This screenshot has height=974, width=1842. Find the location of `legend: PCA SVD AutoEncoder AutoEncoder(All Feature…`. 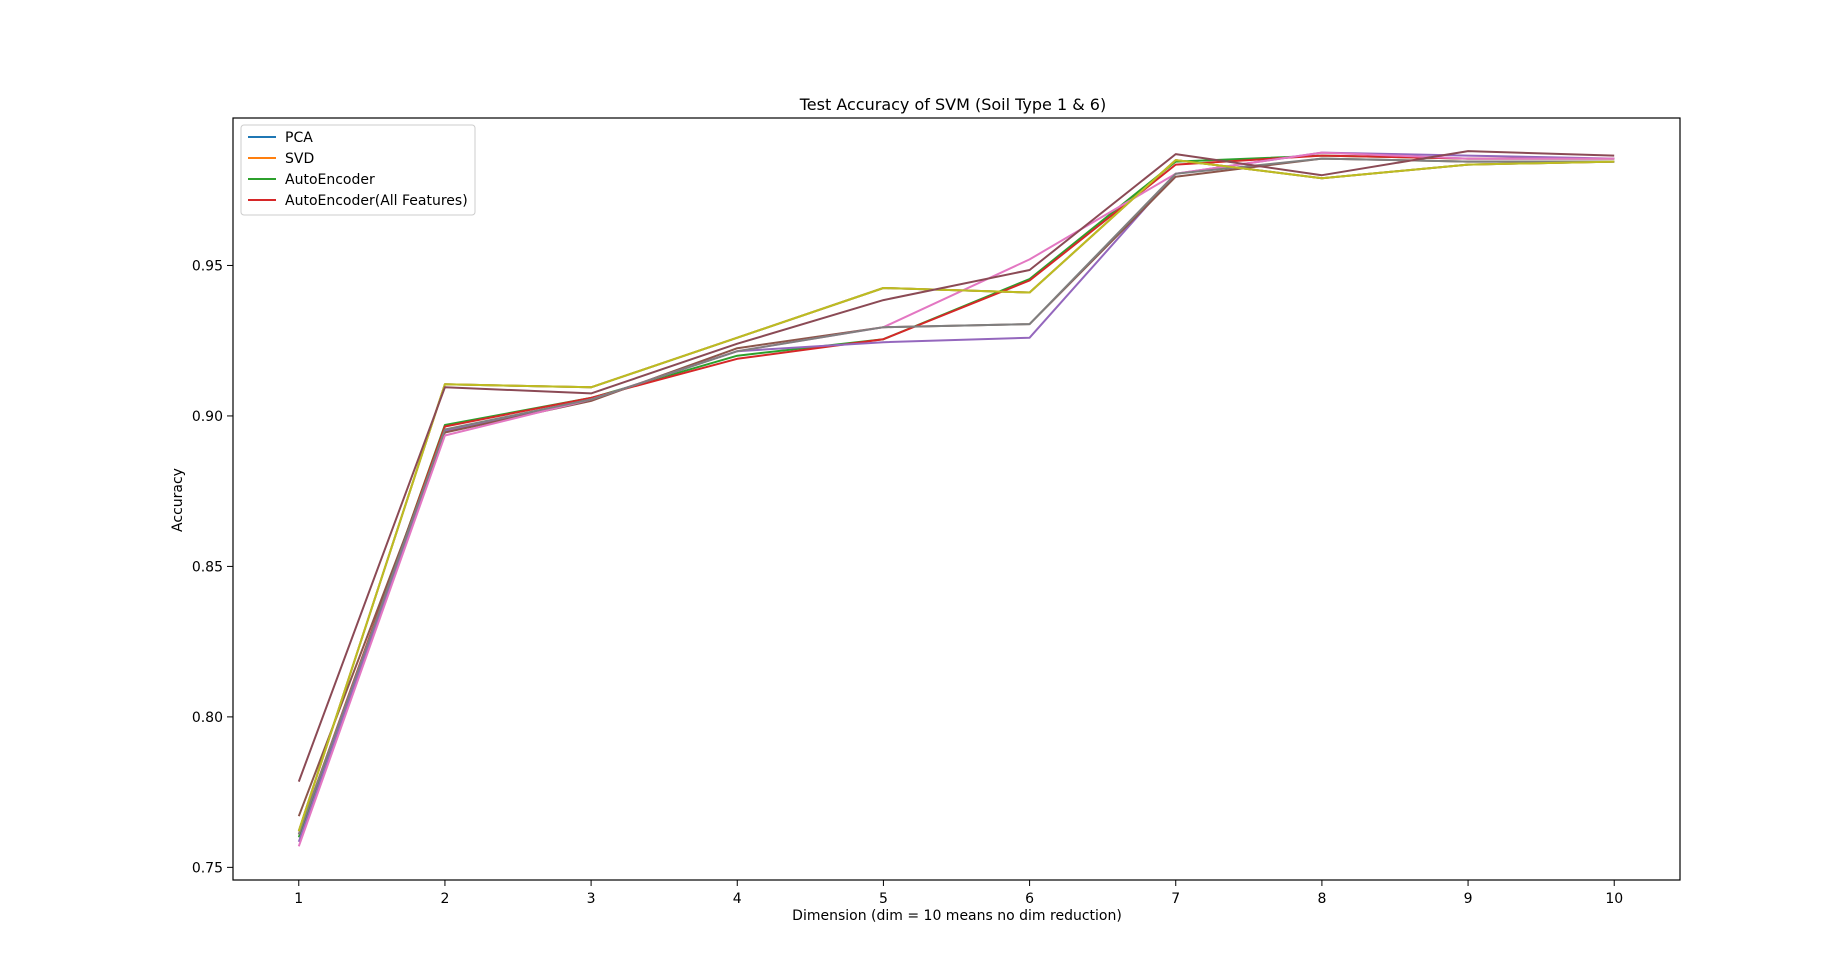

legend: PCA SVD AutoEncoder AutoEncoder(All Feature… is located at coordinates (358, 170).